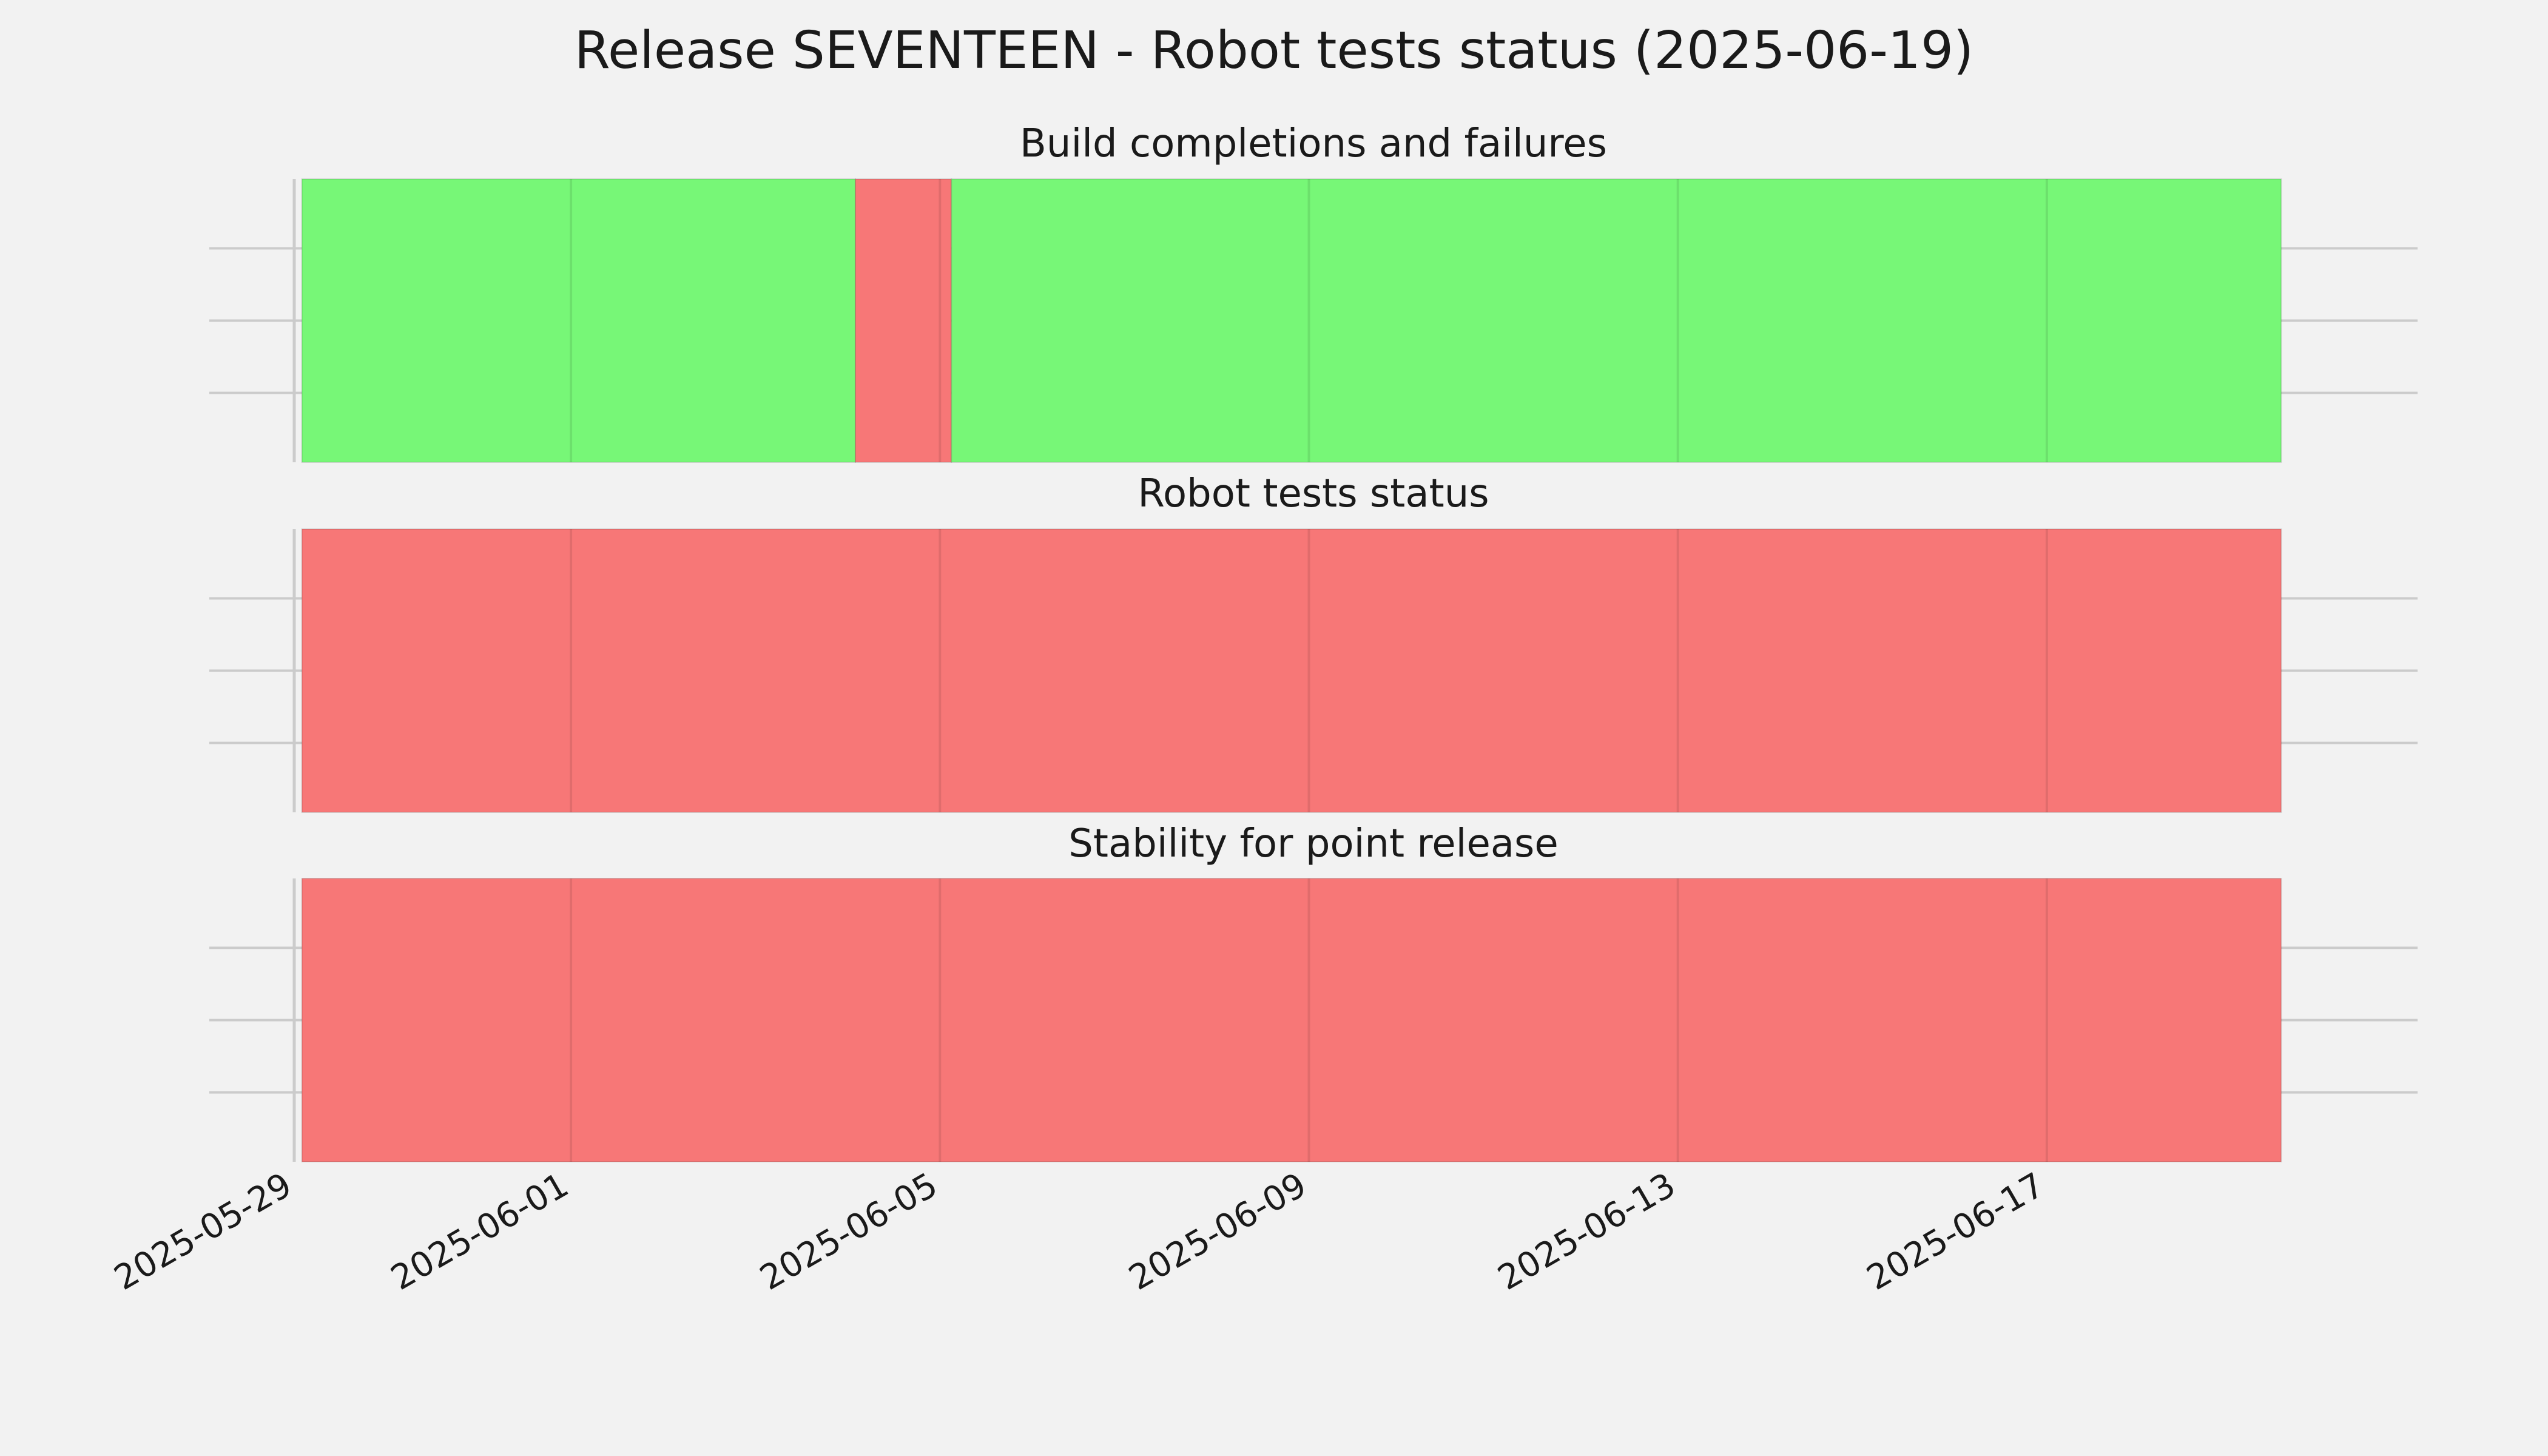 Image resolution: width=2548 pixels, height=1456 pixels. What do you see at coordinates (903, 320) in the screenshot?
I see `segment-fail` at bounding box center [903, 320].